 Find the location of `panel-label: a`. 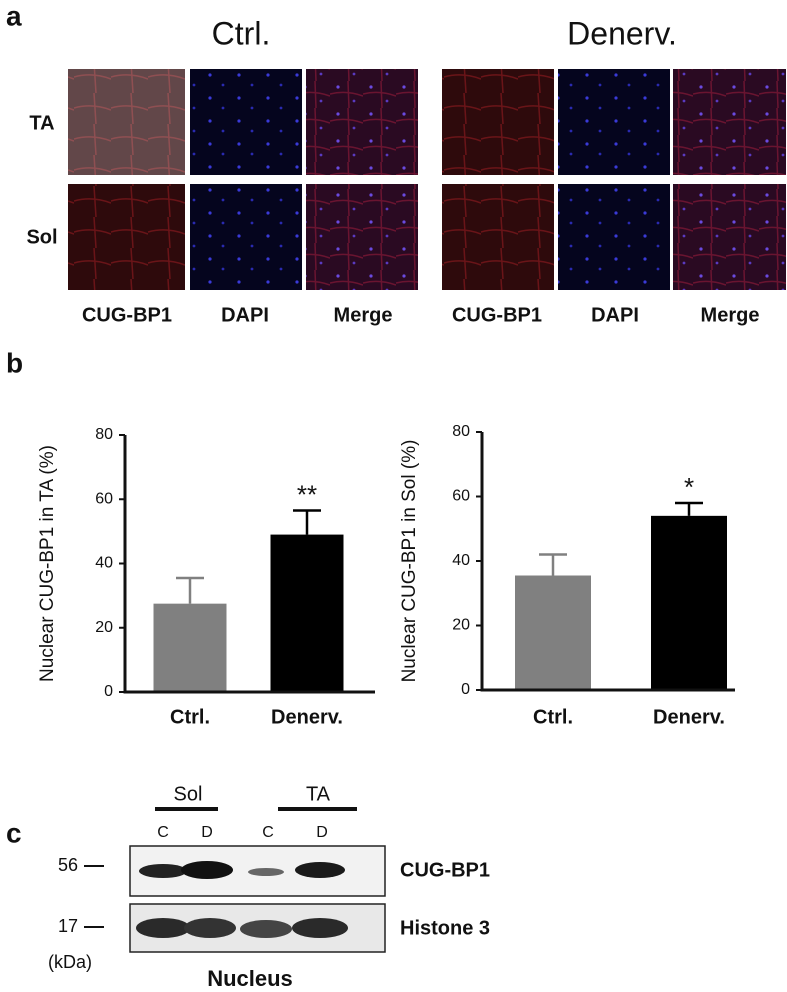

panel-label: a is located at coordinates (14, 15).